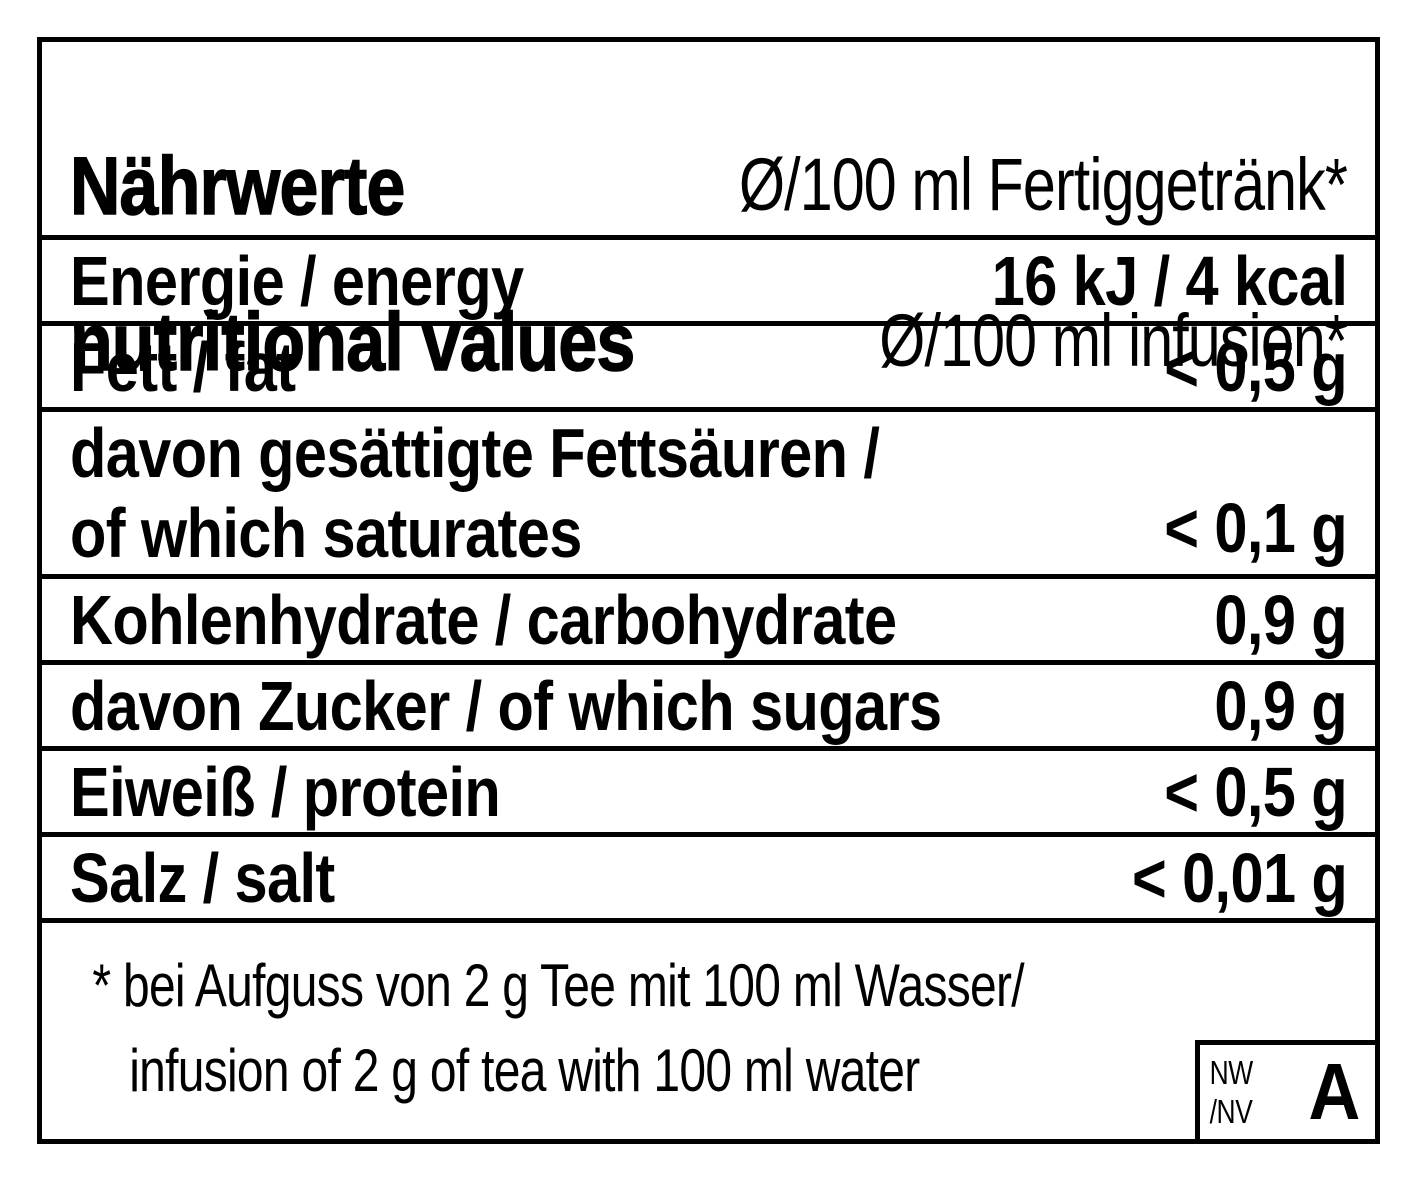 The height and width of the screenshot is (1181, 1417). I want to click on table-row-protein: Eiweiß / protein < 0,5 g, so click(708, 789).